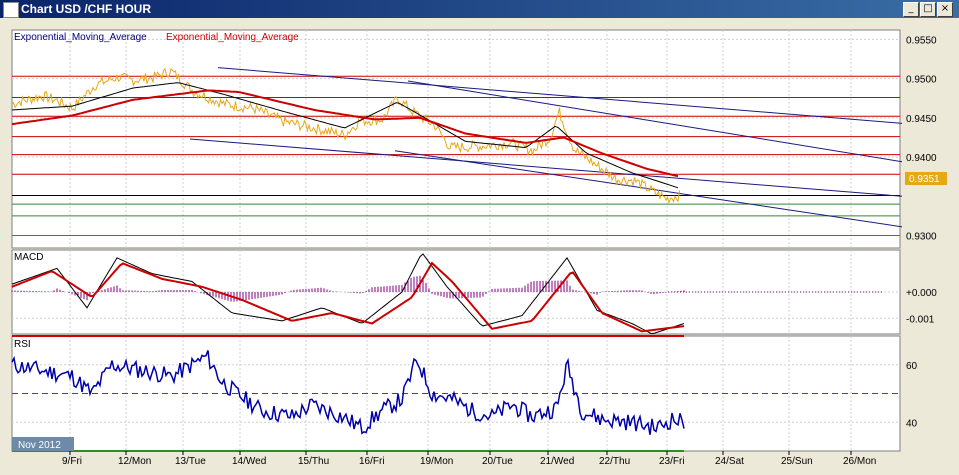  I want to click on ema-slow-line, so click(345, 133).